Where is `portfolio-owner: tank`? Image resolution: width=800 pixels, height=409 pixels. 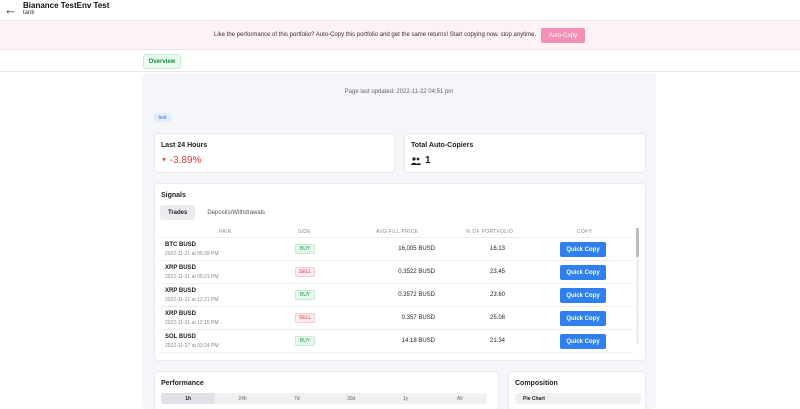 portfolio-owner: tank is located at coordinates (29, 13).